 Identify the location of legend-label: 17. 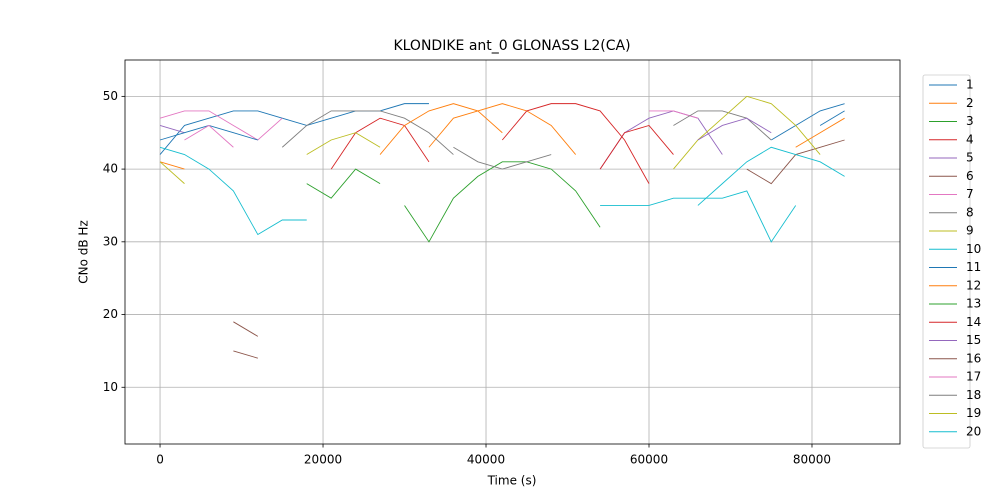
(973, 377).